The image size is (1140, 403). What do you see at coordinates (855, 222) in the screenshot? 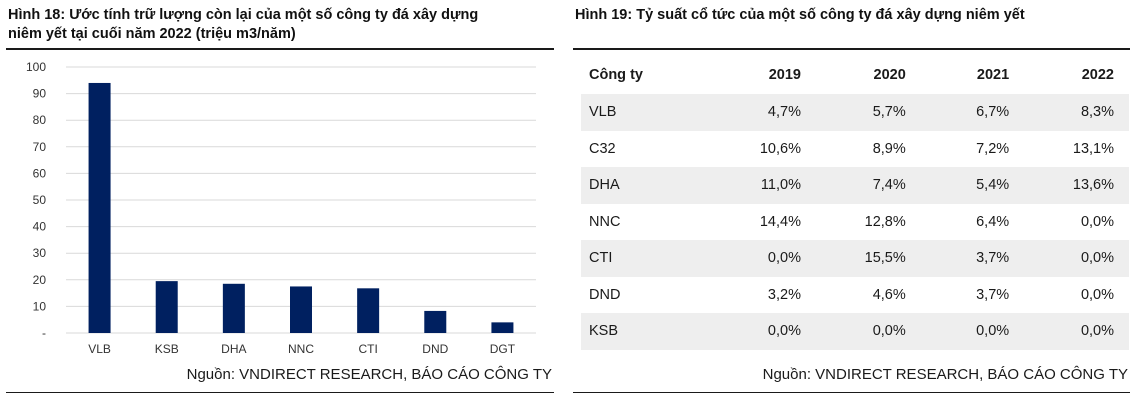
I see `table-row: NNC 14,4% 12,8% 6,4% 0,0%` at bounding box center [855, 222].